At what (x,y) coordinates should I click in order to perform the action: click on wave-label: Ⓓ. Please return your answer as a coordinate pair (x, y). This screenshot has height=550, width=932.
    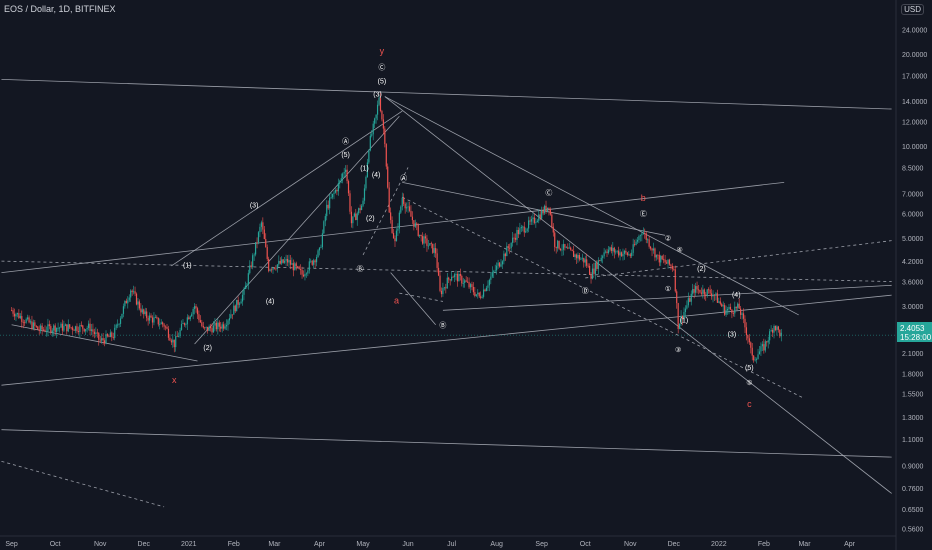
    Looking at the image, I should click on (585, 291).